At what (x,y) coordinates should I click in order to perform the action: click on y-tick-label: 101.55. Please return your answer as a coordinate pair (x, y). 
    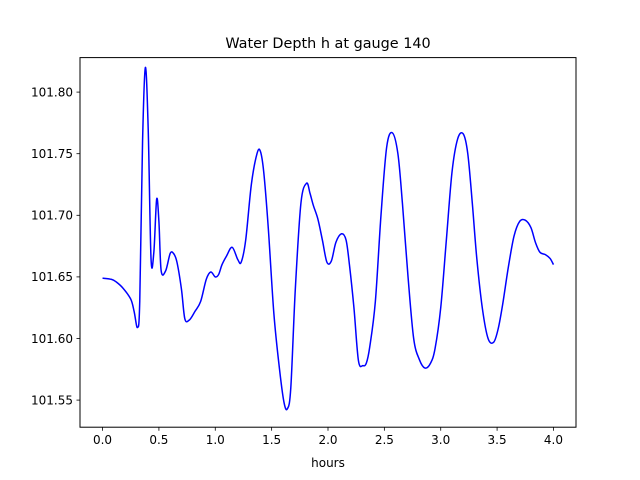
    Looking at the image, I should click on (52, 400).